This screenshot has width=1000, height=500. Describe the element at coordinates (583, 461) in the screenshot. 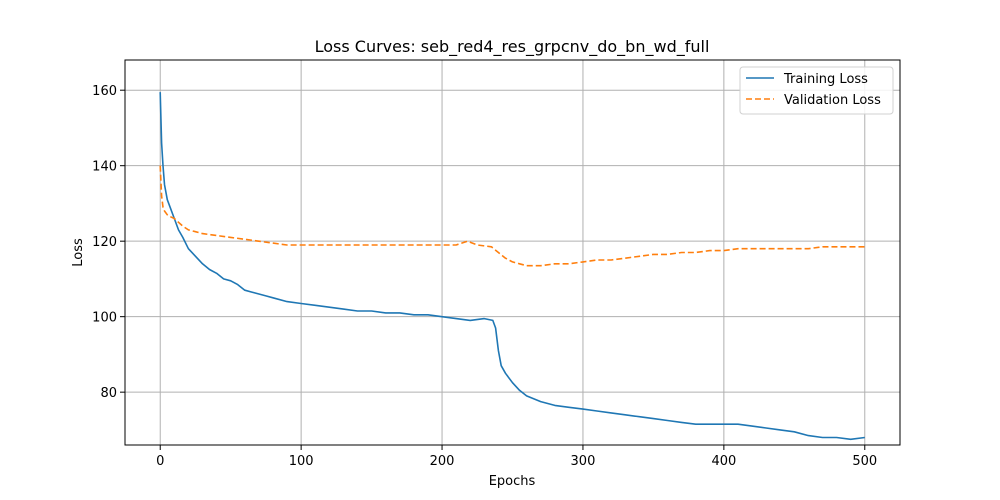

I see `x-tick-label: 300` at that location.